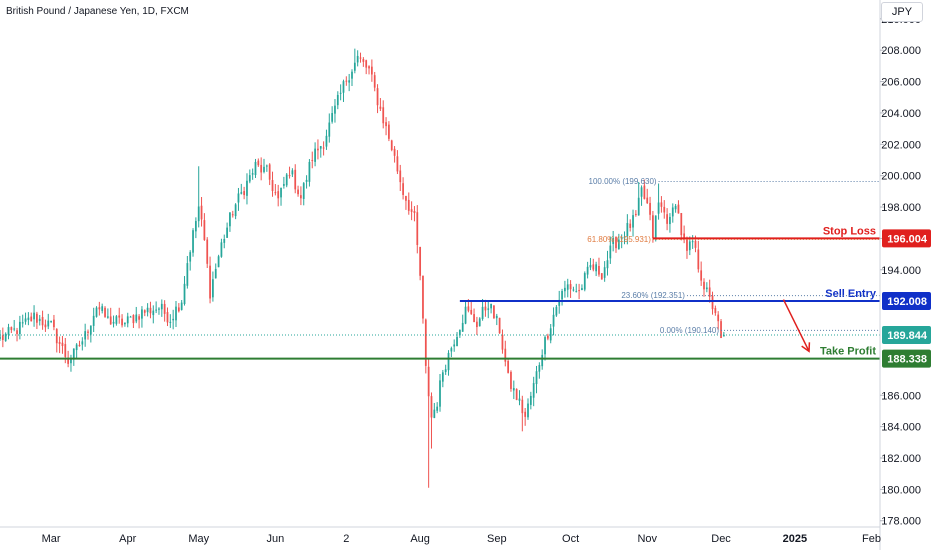 The height and width of the screenshot is (550, 932). I want to click on arrow-layer, so click(796, 326).